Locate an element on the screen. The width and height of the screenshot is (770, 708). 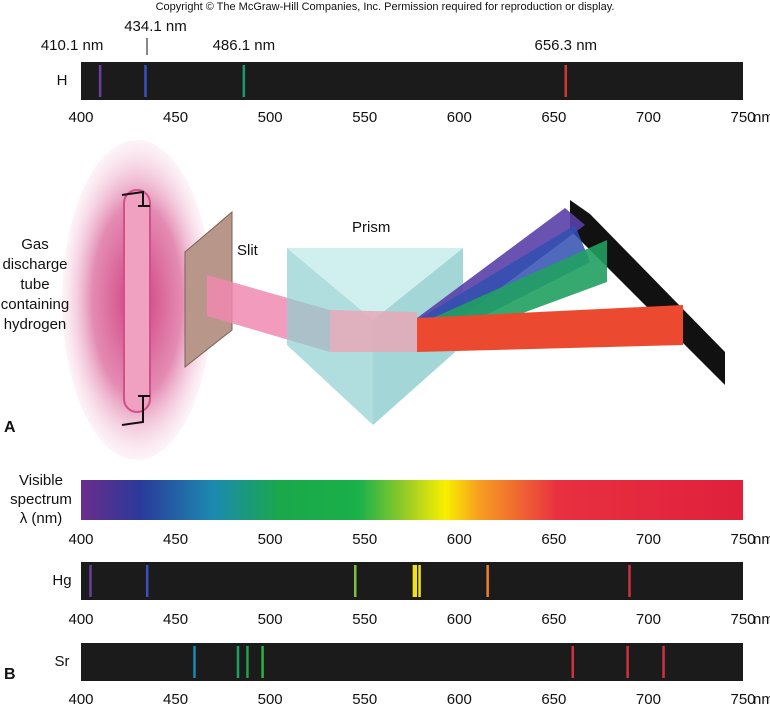
visible-label: λ (nm) is located at coordinates (41, 518).